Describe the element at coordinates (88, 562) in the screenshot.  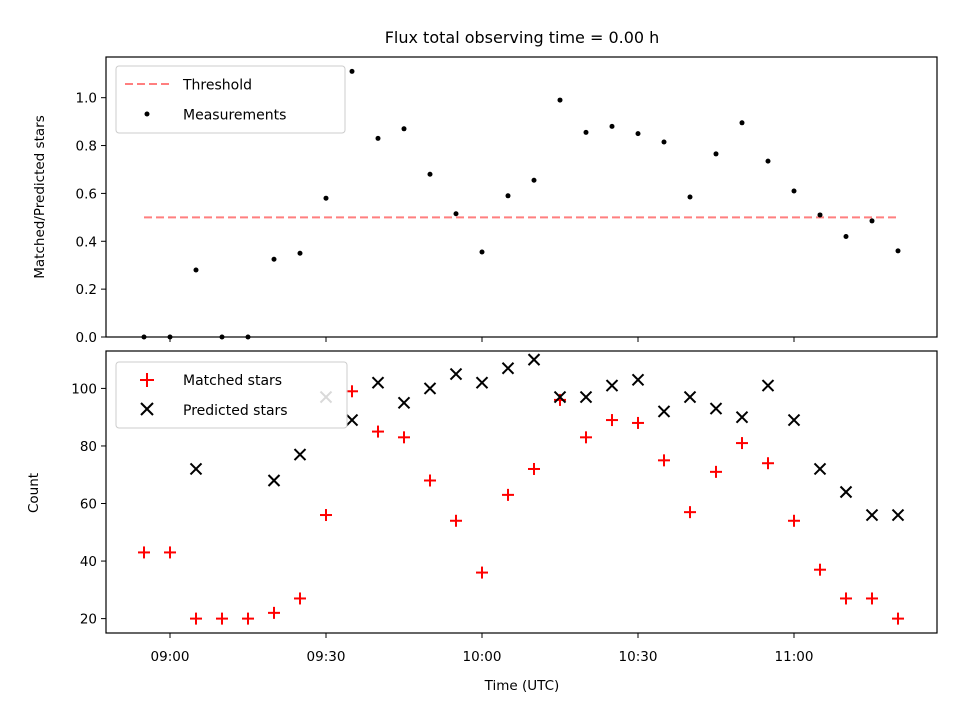
I see `count-y-tick-label: 40` at that location.